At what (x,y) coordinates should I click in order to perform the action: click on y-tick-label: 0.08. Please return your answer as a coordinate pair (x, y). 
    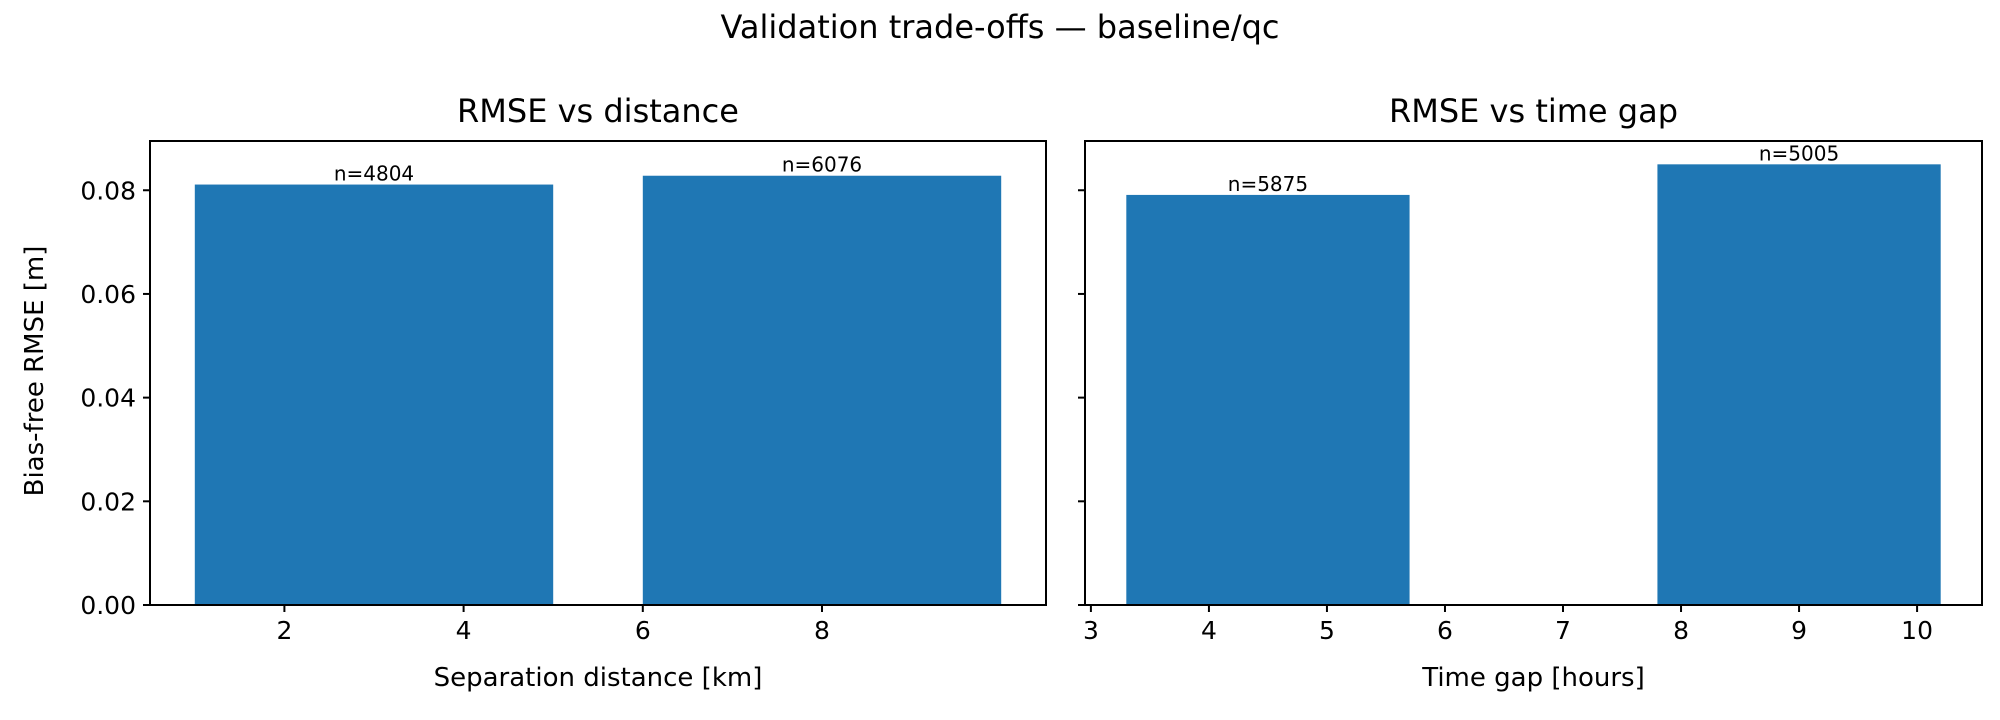
    Looking at the image, I should click on (108, 190).